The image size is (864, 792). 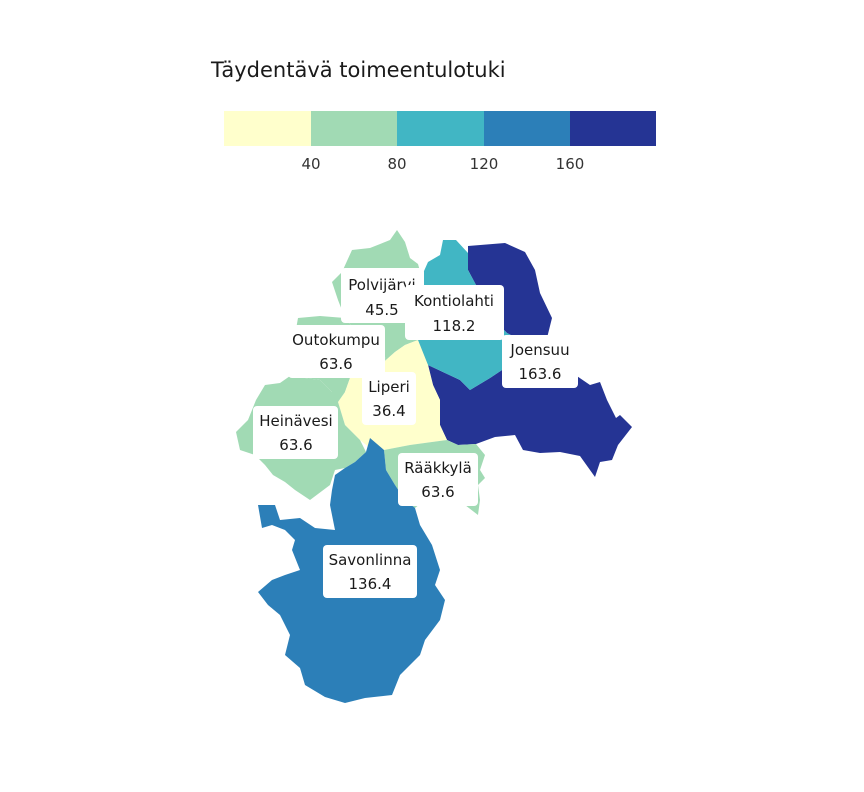 What do you see at coordinates (388, 411) in the screenshot?
I see `region-value: 36.4` at bounding box center [388, 411].